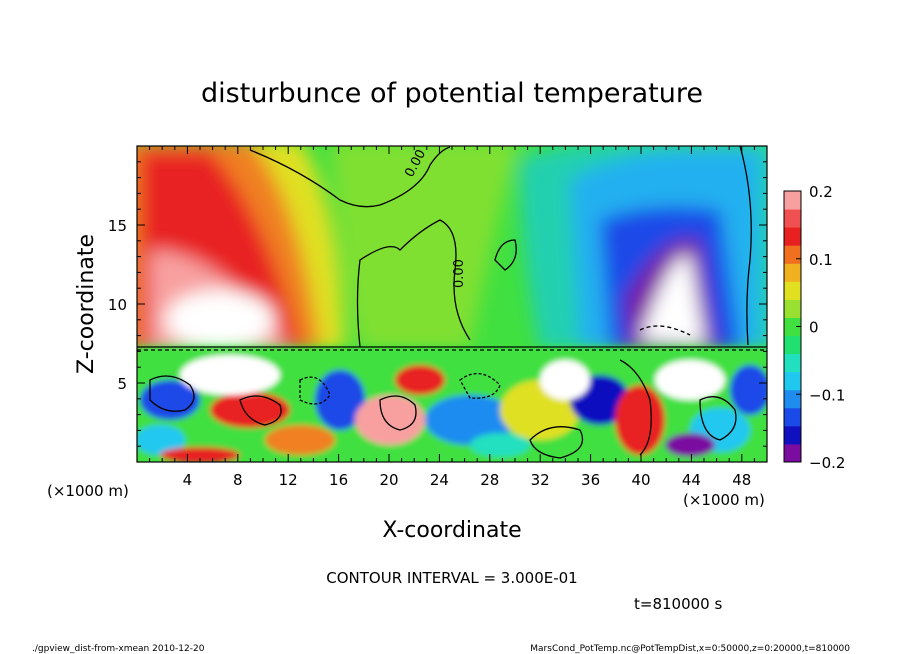  I want to click on y-axis-label: Z-coordinate, so click(86, 304).